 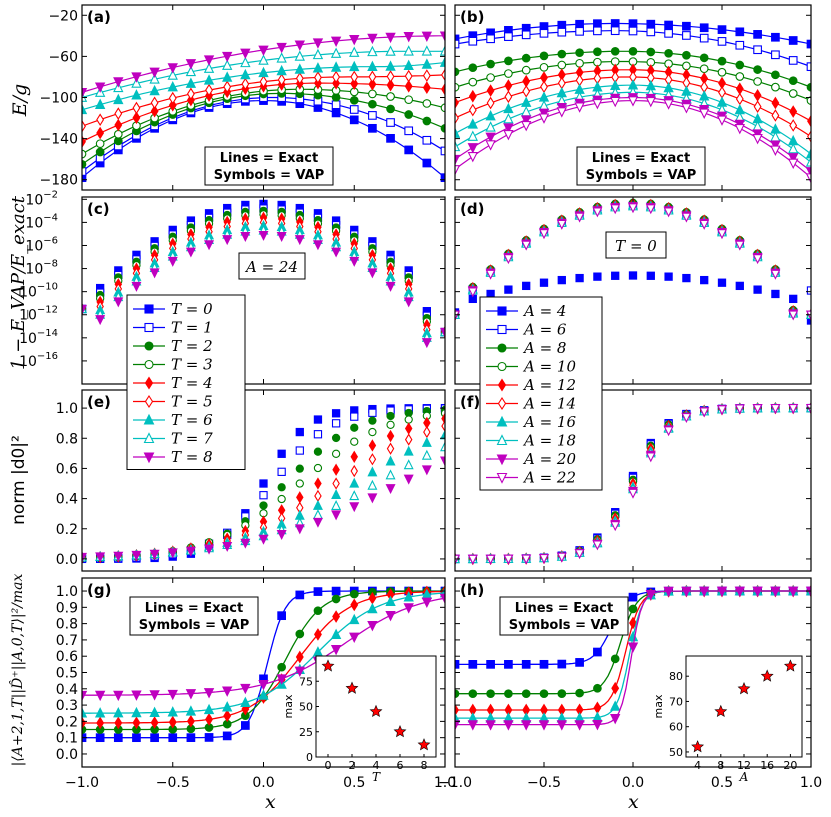 I want to click on legend-A-label: A = 14, so click(x=549, y=404).